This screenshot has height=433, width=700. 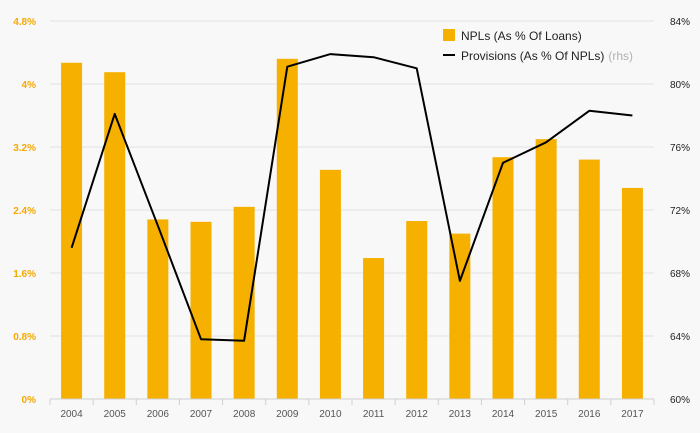 I want to click on legend-label-provisions-name: Provisions (As % Of NPLs), so click(x=532, y=56).